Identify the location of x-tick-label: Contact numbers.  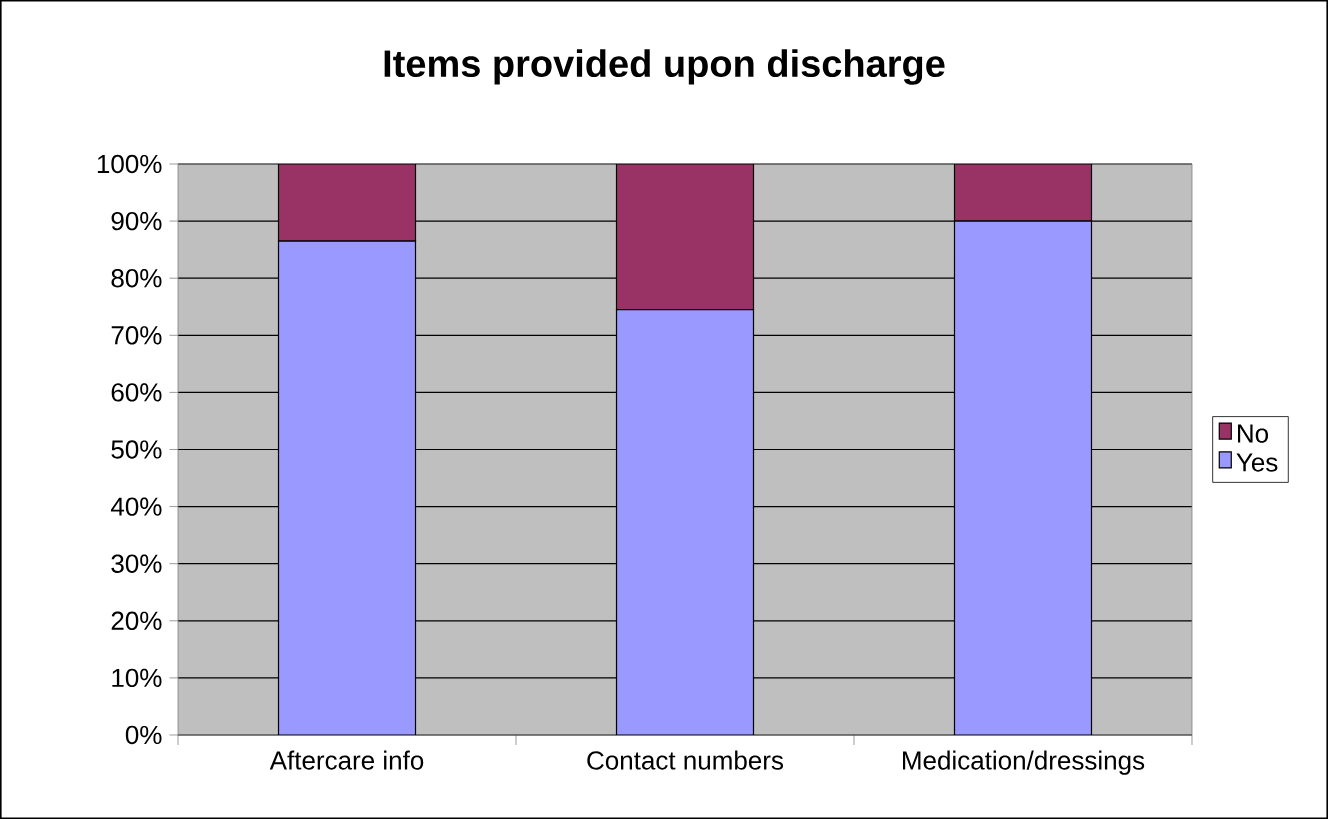
(685, 760).